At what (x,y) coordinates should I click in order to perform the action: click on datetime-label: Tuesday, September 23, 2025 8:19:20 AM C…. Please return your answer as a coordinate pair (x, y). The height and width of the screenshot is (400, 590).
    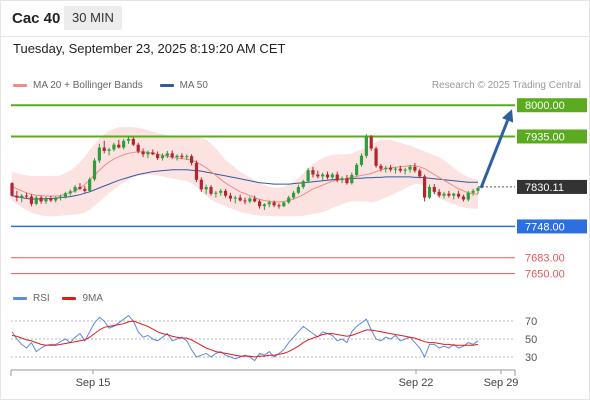
    Looking at the image, I should click on (149, 48).